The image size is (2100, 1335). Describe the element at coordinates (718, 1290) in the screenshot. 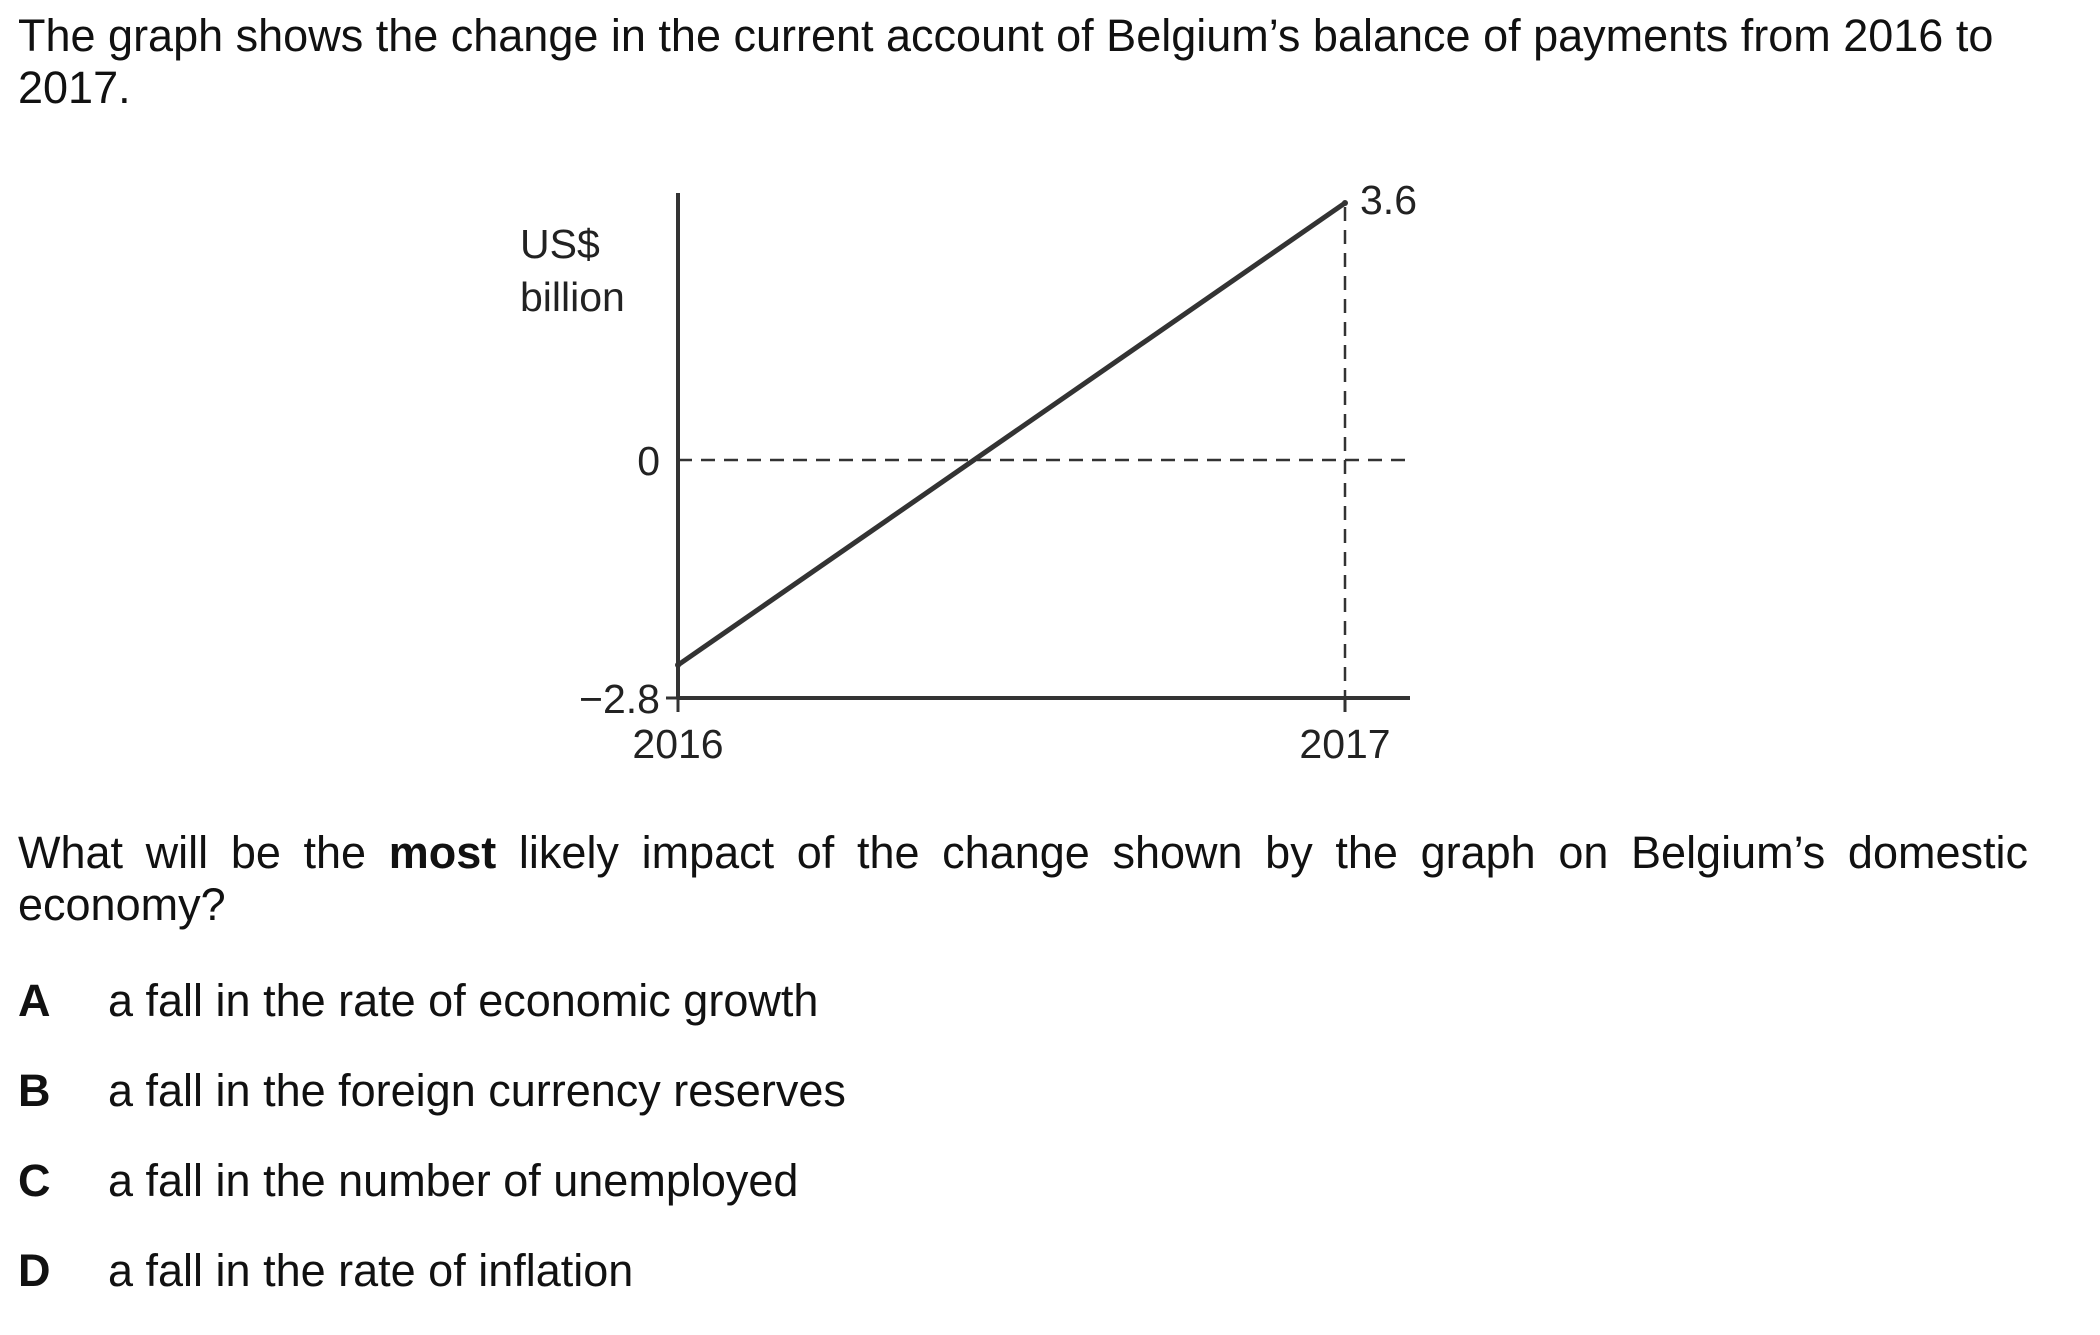

I see `option-d: D a fall in the rate of inflation` at that location.